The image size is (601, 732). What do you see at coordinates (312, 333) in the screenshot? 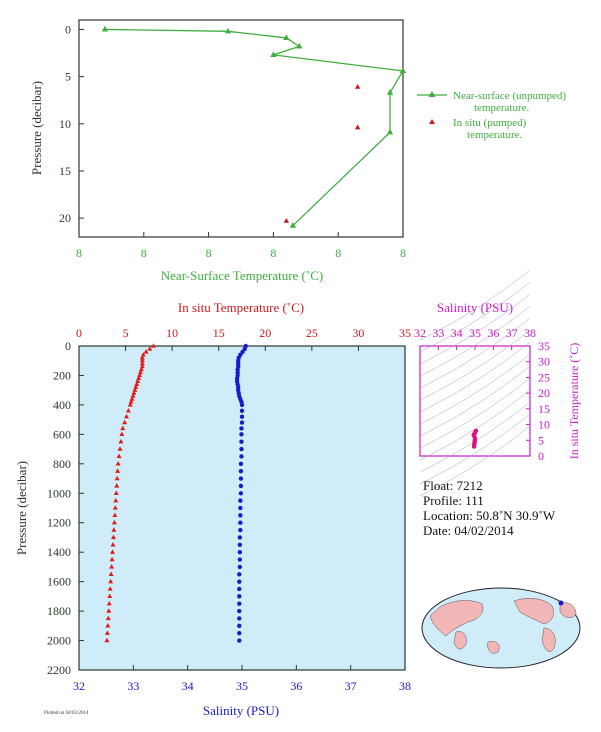
I see `temperature-tick-label: 25` at bounding box center [312, 333].